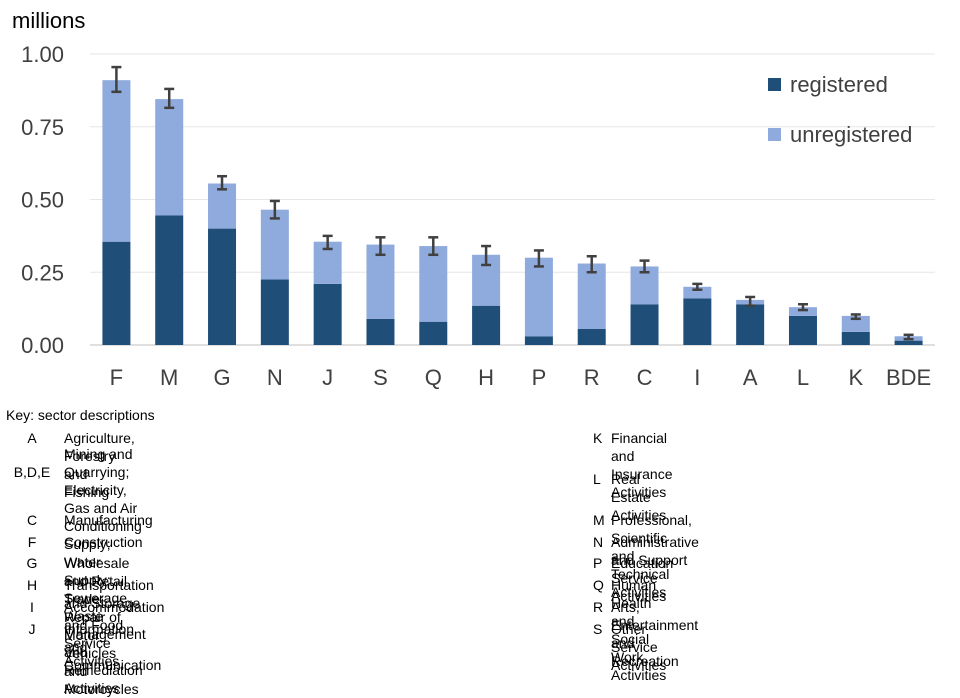 Image resolution: width=960 pixels, height=698 pixels. What do you see at coordinates (598, 629) in the screenshot?
I see `key-code: S` at bounding box center [598, 629].